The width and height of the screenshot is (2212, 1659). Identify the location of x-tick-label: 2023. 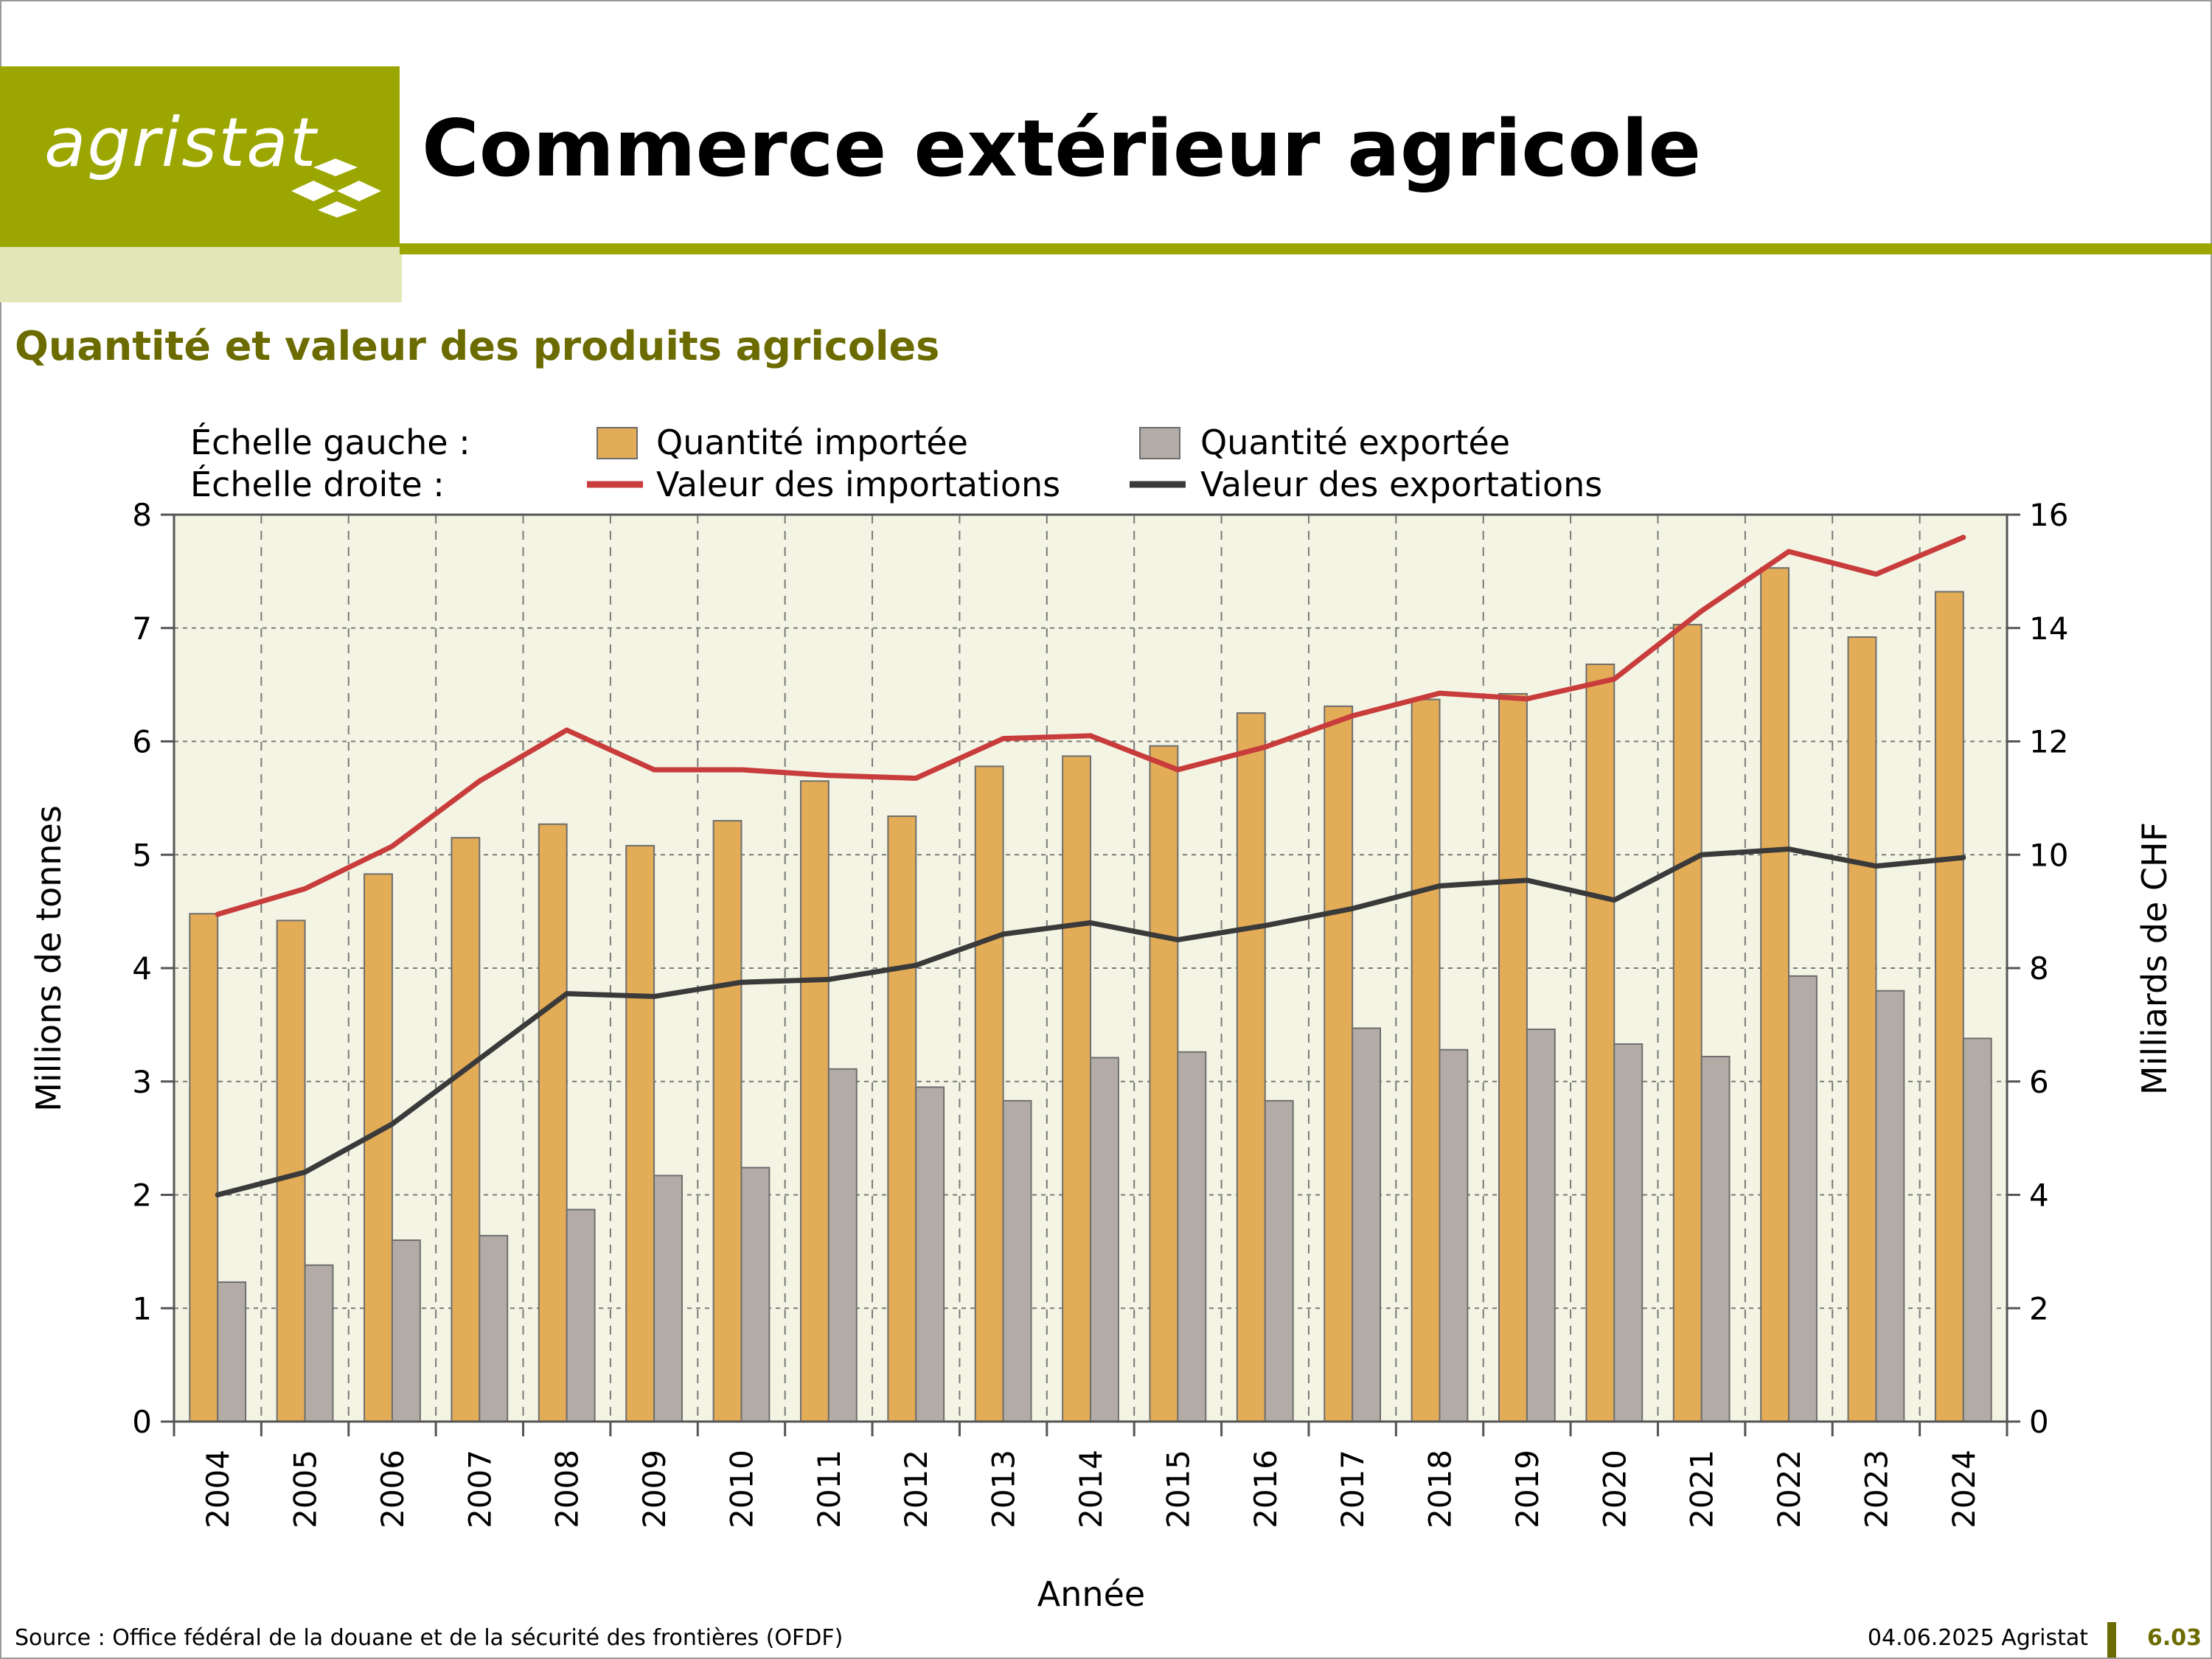
(1876, 1489).